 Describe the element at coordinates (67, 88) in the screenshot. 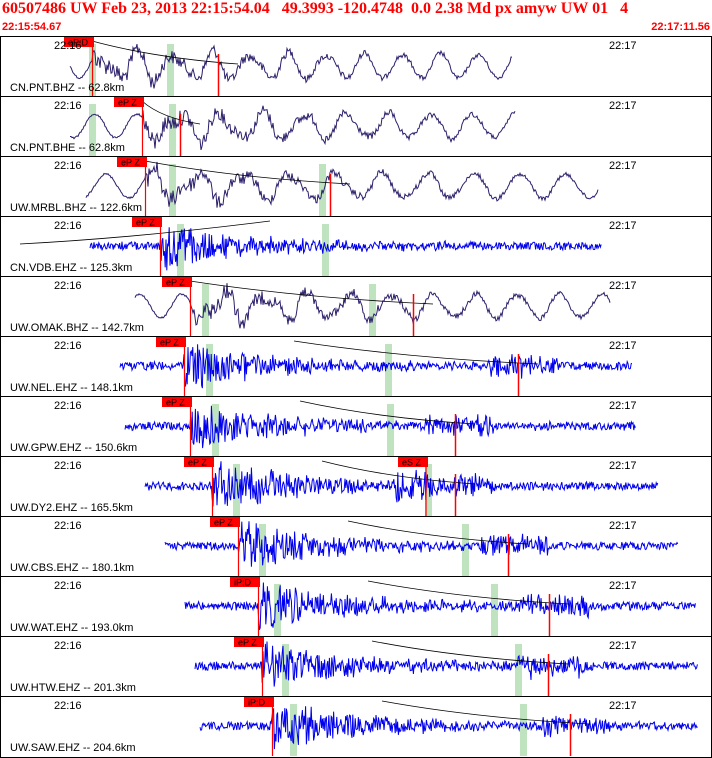

I see `station-label: CN.PNT.BHZ -- 62.8km` at that location.